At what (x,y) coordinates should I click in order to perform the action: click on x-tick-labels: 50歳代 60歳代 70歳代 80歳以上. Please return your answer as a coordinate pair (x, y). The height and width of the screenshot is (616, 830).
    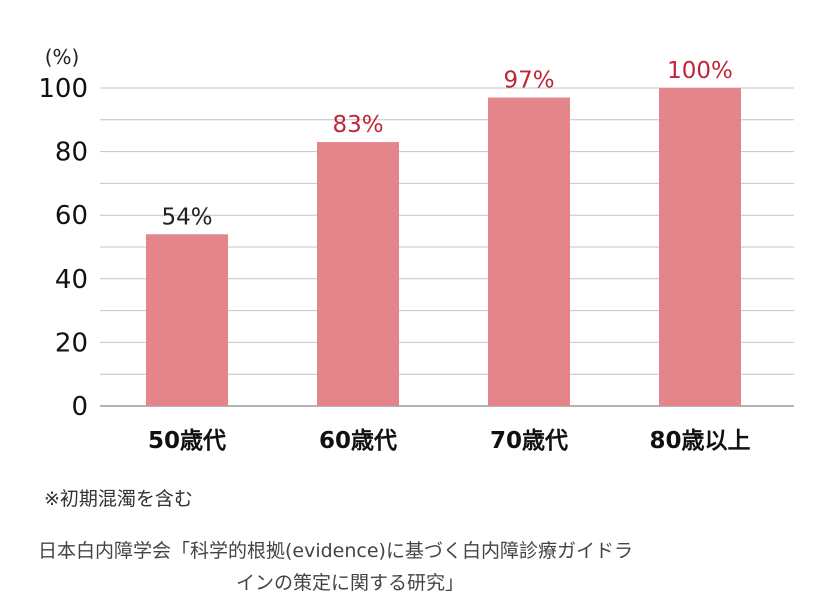
    Looking at the image, I should click on (449, 441).